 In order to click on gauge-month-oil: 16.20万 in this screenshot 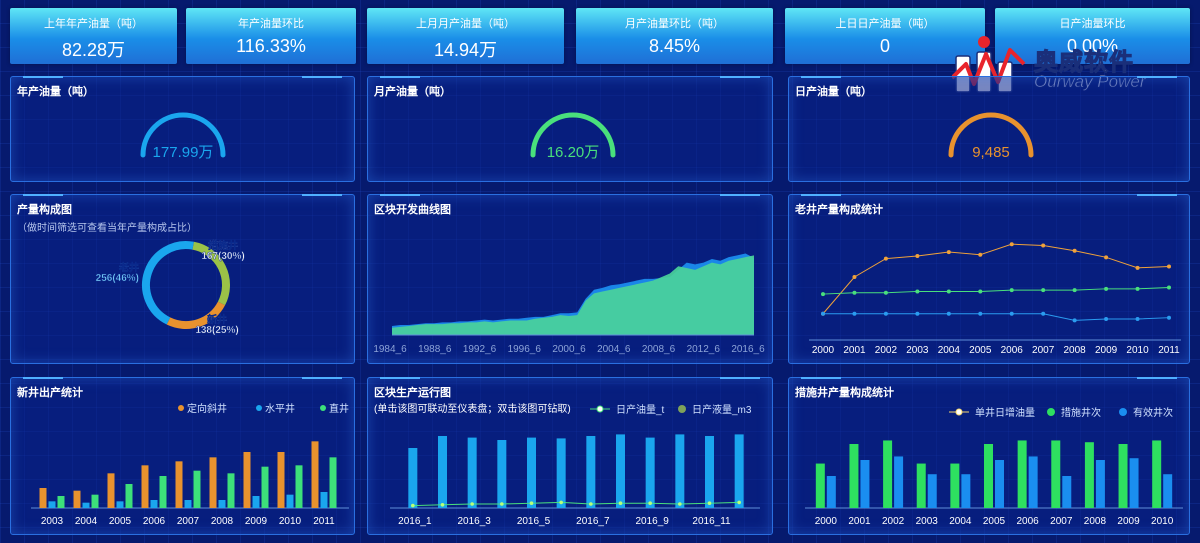, I will do `click(573, 136)`.